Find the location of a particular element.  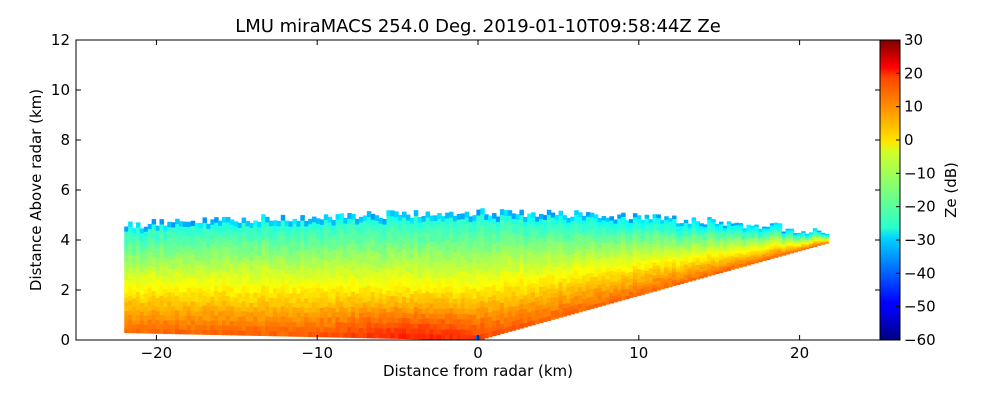

y-tick-label: 4 is located at coordinates (65, 240).